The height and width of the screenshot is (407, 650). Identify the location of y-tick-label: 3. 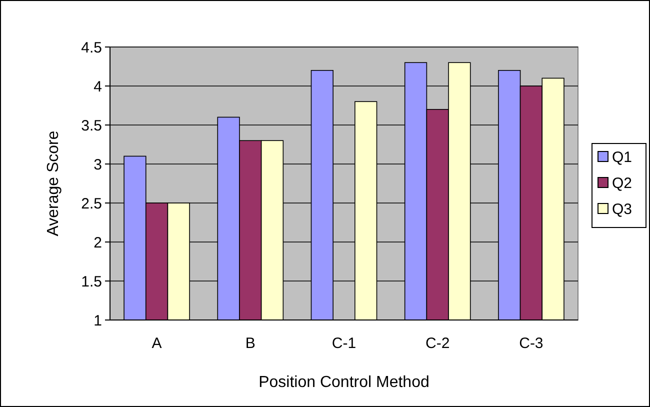
(98, 165).